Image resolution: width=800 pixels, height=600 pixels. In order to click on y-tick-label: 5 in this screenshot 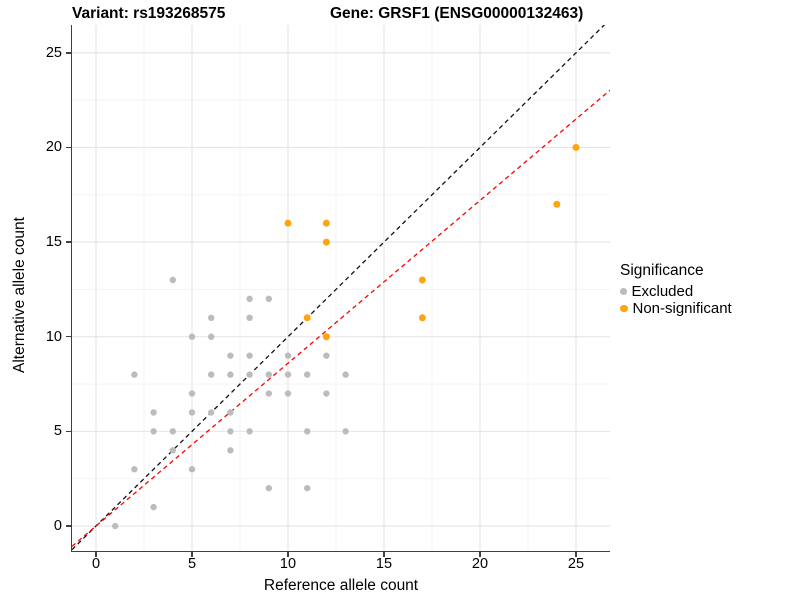, I will do `click(57, 431)`.